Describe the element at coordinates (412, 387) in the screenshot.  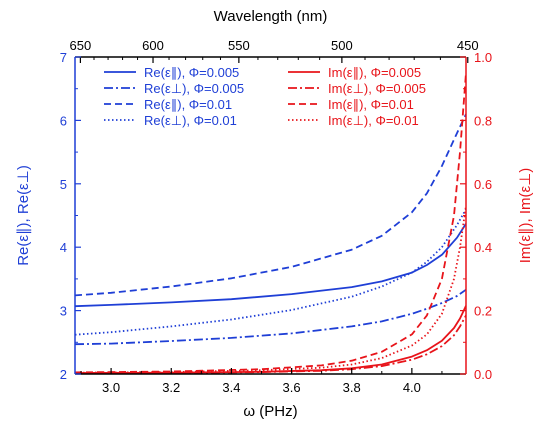
I see `x-tick-label: 4.0` at that location.